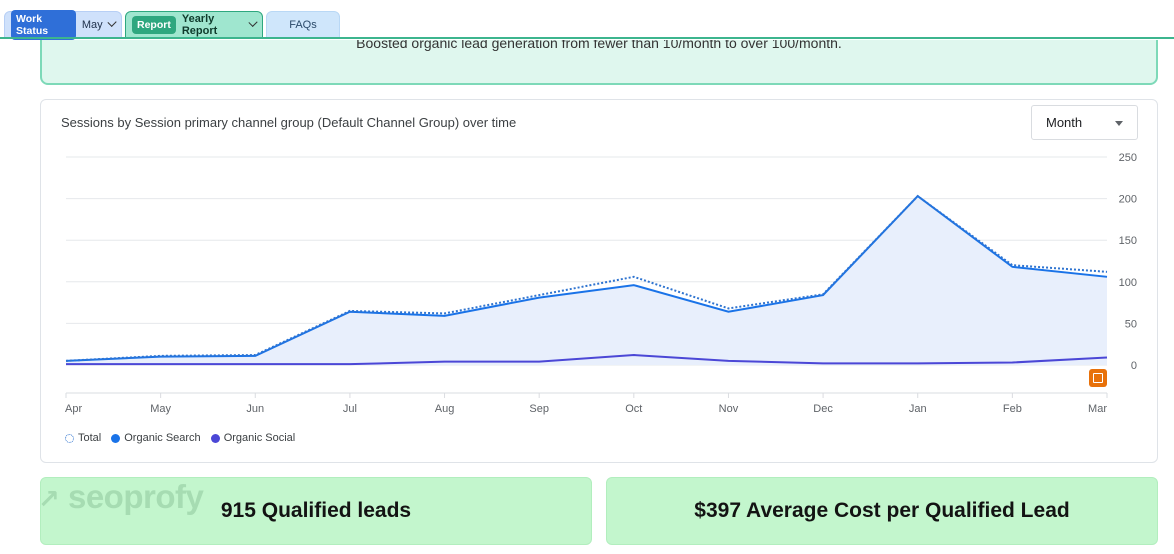  Describe the element at coordinates (255, 409) in the screenshot. I see `x-tick-label: Jun` at that location.